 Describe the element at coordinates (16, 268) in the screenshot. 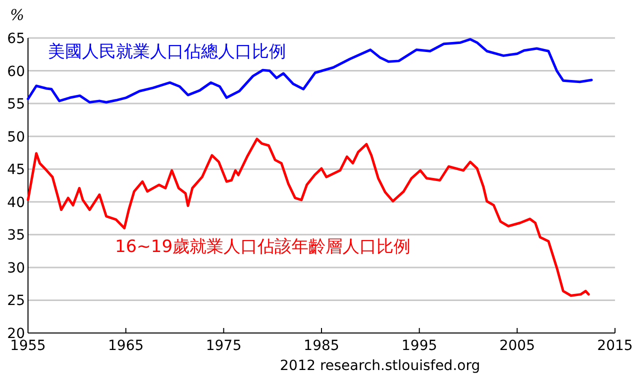

I see `y-tick-label: 30` at that location.